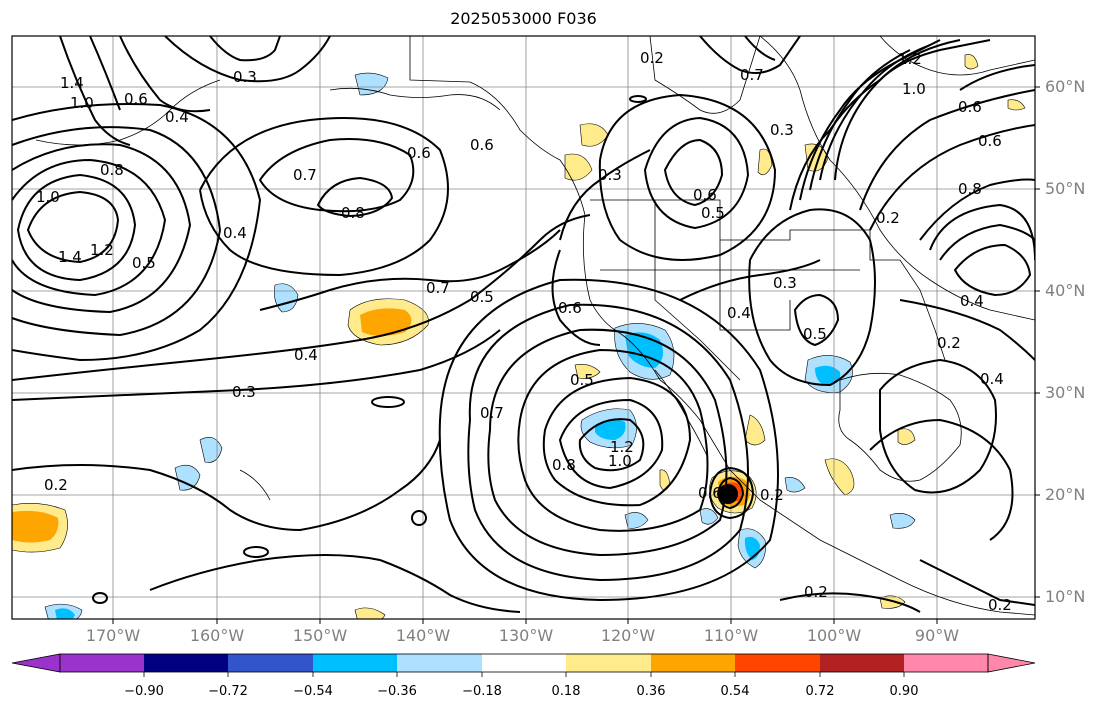  What do you see at coordinates (526, 635) in the screenshot?
I see `longitude-label: 130°W` at bounding box center [526, 635].